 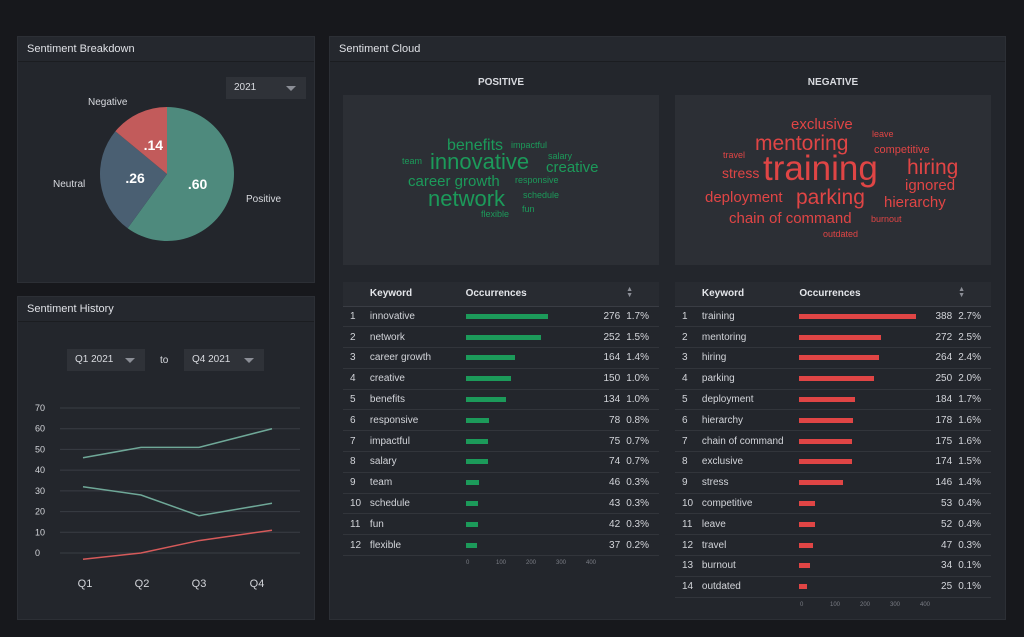 What do you see at coordinates (40, 532) in the screenshot?
I see `y-tick-label: 10` at bounding box center [40, 532].